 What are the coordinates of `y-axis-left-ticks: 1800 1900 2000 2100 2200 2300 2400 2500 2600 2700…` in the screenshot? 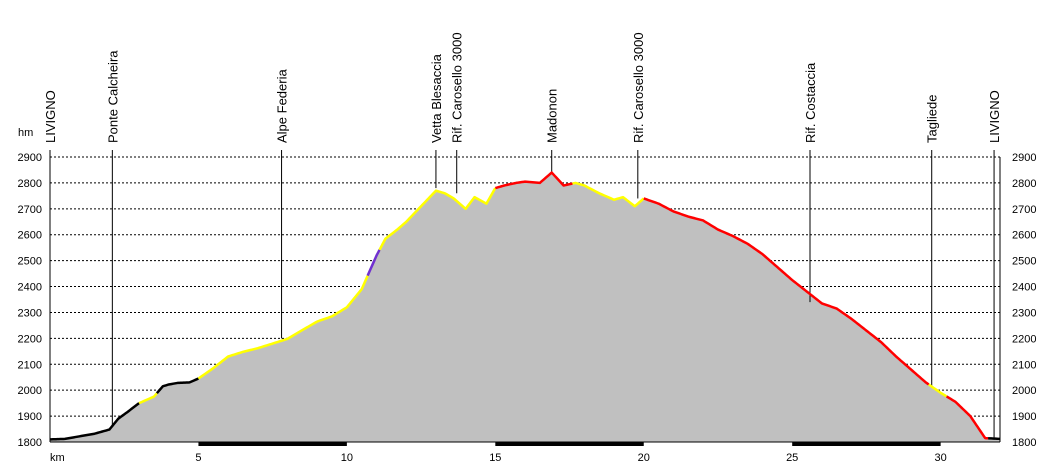 It's located at (30, 300).